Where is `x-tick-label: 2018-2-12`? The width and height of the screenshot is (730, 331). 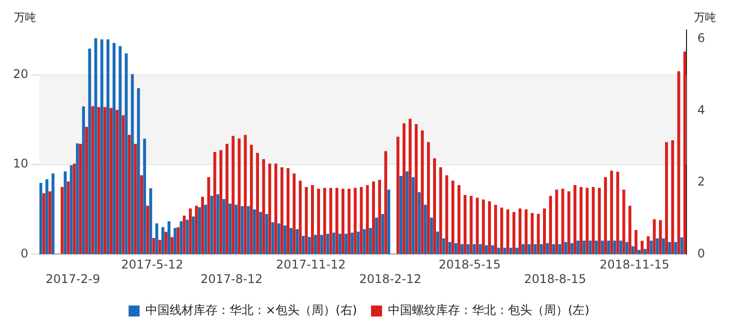
x-tick-label: 2018-2-12 is located at coordinates (390, 279).